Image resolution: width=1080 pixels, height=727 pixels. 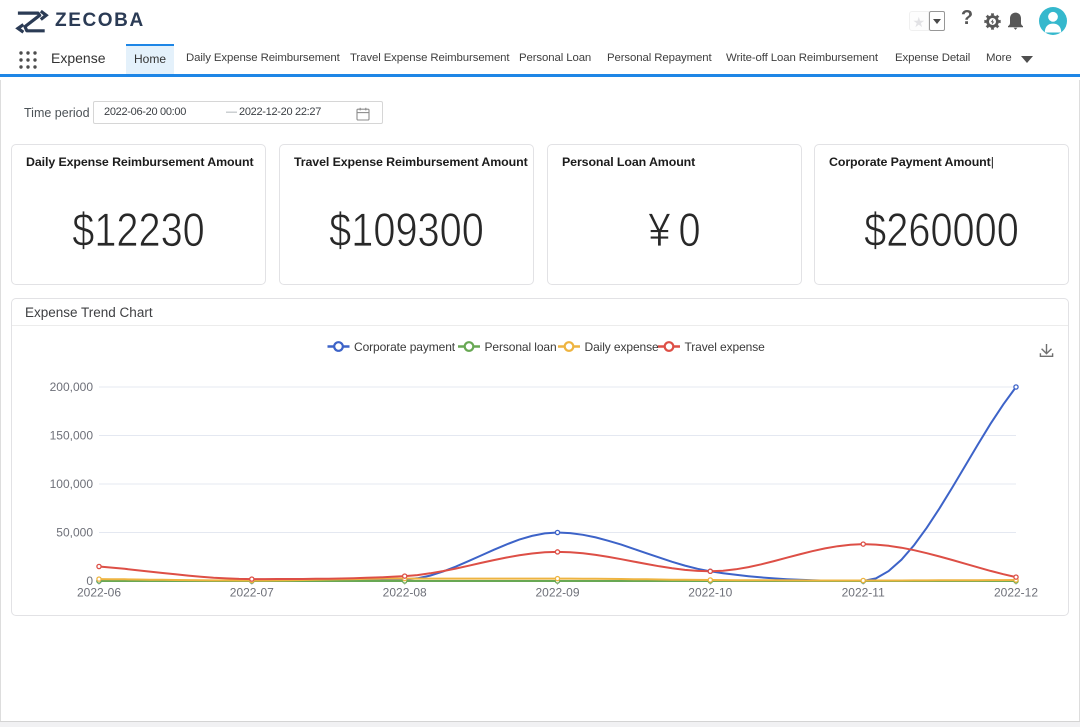 I want to click on svg-text: Travel expense, so click(x=725, y=347).